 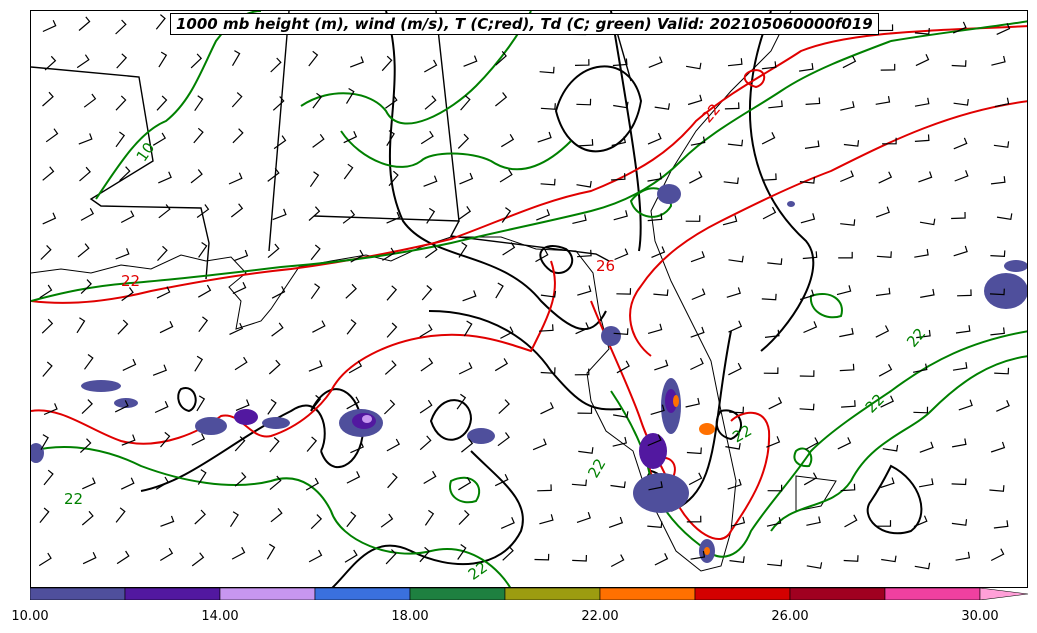 What do you see at coordinates (73, 499) in the screenshot?
I see `dewpoint-label: 22` at bounding box center [73, 499].